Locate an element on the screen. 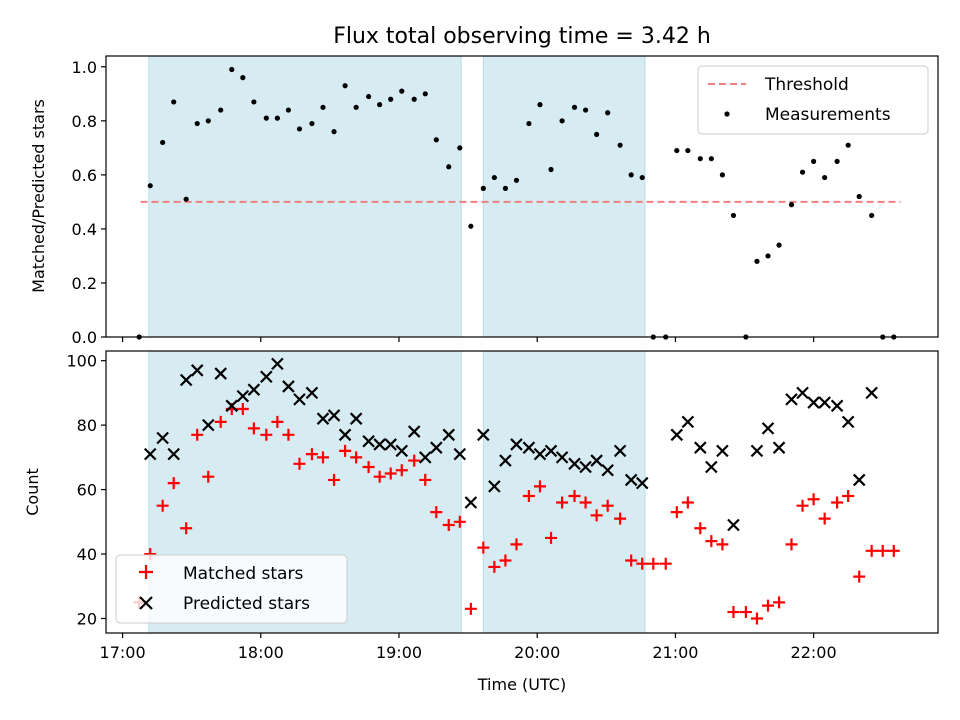 This screenshot has height=720, width=960. x-tick-label: 20:00 is located at coordinates (537, 652).